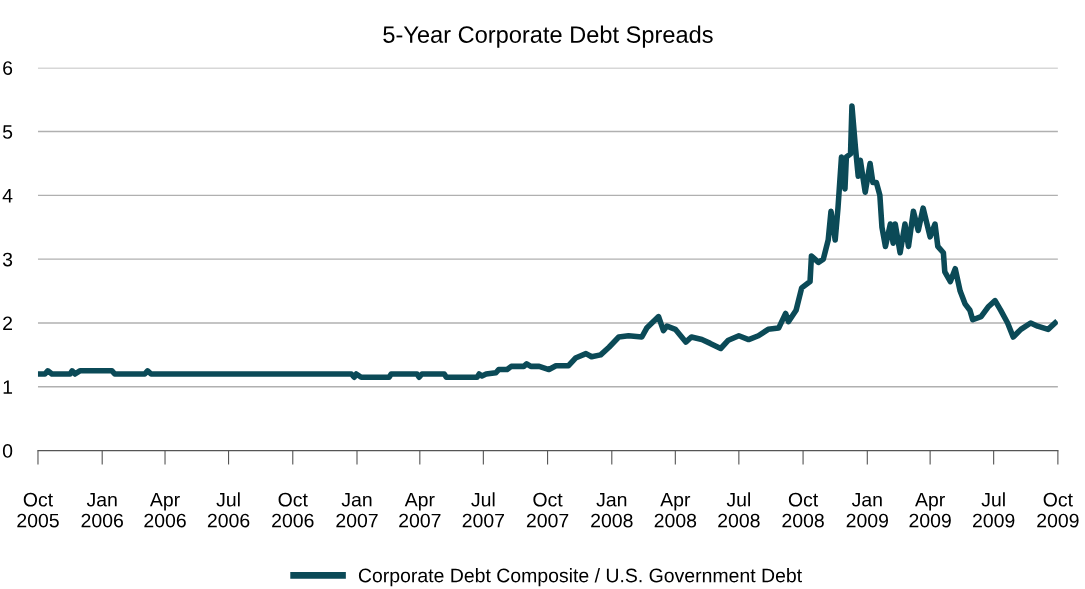 The width and height of the screenshot is (1085, 589). What do you see at coordinates (38, 510) in the screenshot?
I see `x-tick-label: Oct 2005` at bounding box center [38, 510].